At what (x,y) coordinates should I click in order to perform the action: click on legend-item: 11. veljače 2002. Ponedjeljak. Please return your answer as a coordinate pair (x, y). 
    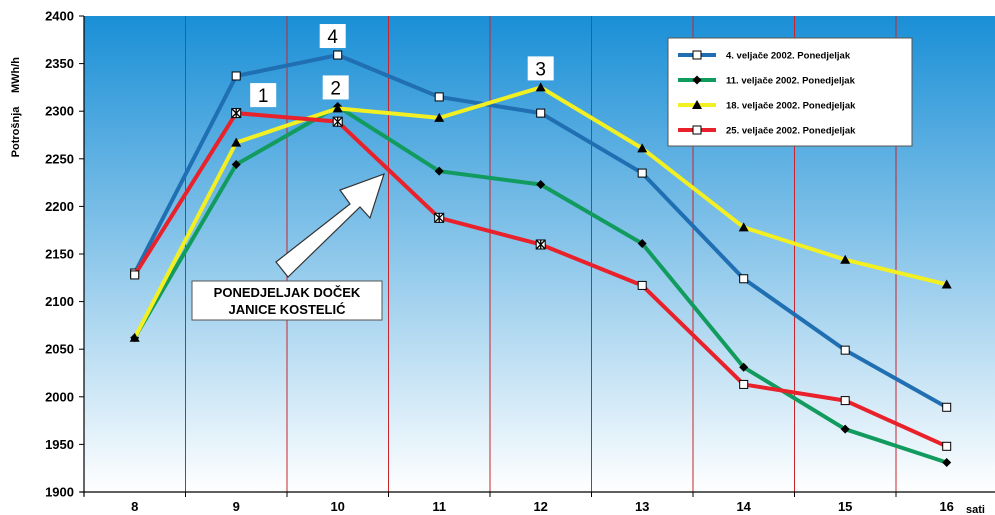
    Looking at the image, I should click on (767, 81).